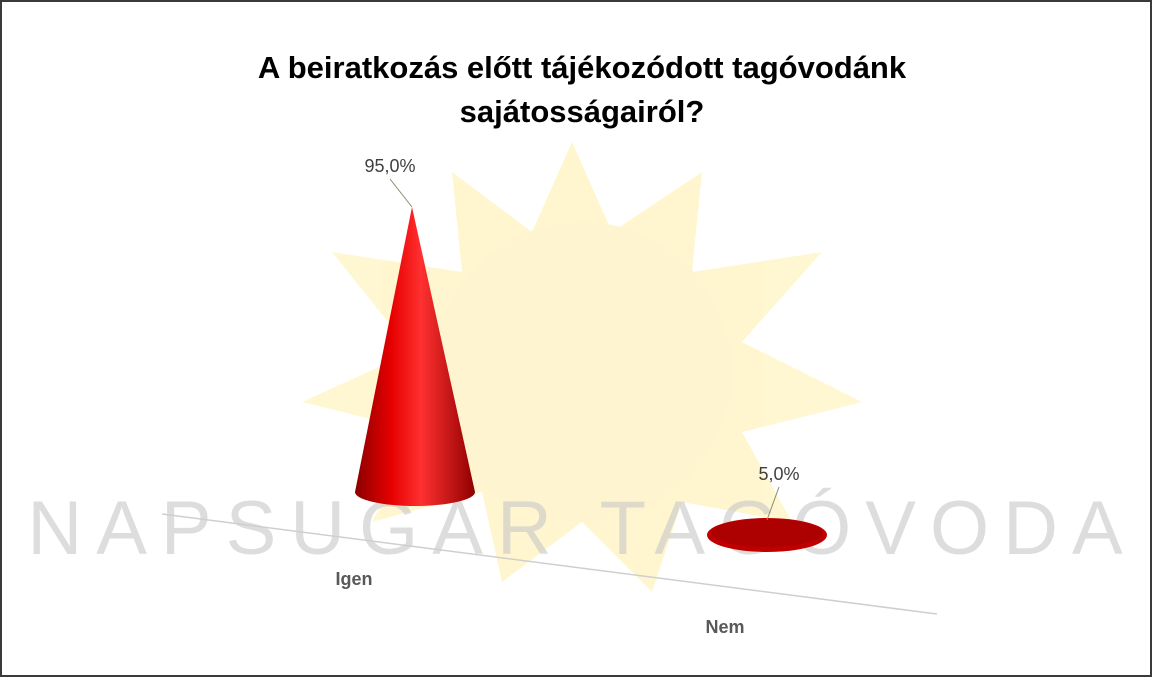 Image resolution: width=1152 pixels, height=677 pixels. I want to click on cone-top, so click(767, 533).